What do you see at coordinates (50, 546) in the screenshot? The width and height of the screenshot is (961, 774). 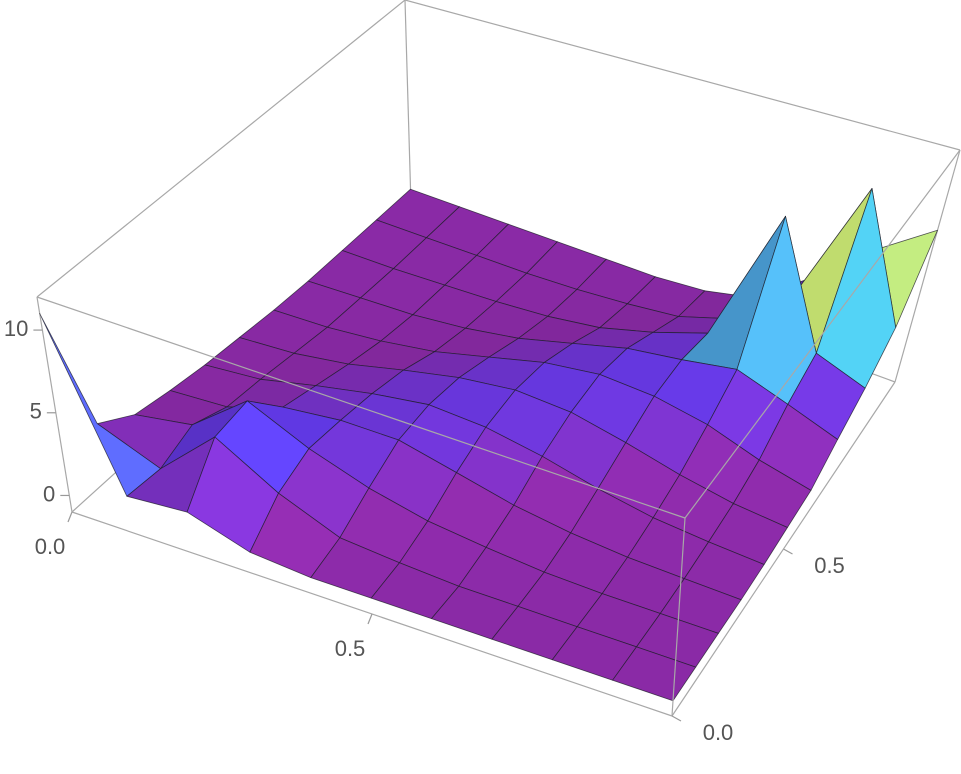 I see `x-tick-label: 0.0` at bounding box center [50, 546].